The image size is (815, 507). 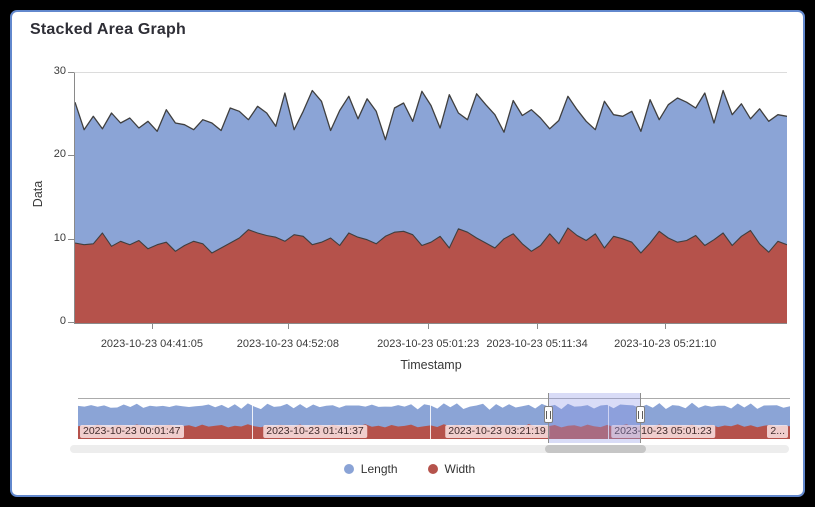 What do you see at coordinates (594, 418) in the screenshot?
I see `brush-selection-window` at bounding box center [594, 418].